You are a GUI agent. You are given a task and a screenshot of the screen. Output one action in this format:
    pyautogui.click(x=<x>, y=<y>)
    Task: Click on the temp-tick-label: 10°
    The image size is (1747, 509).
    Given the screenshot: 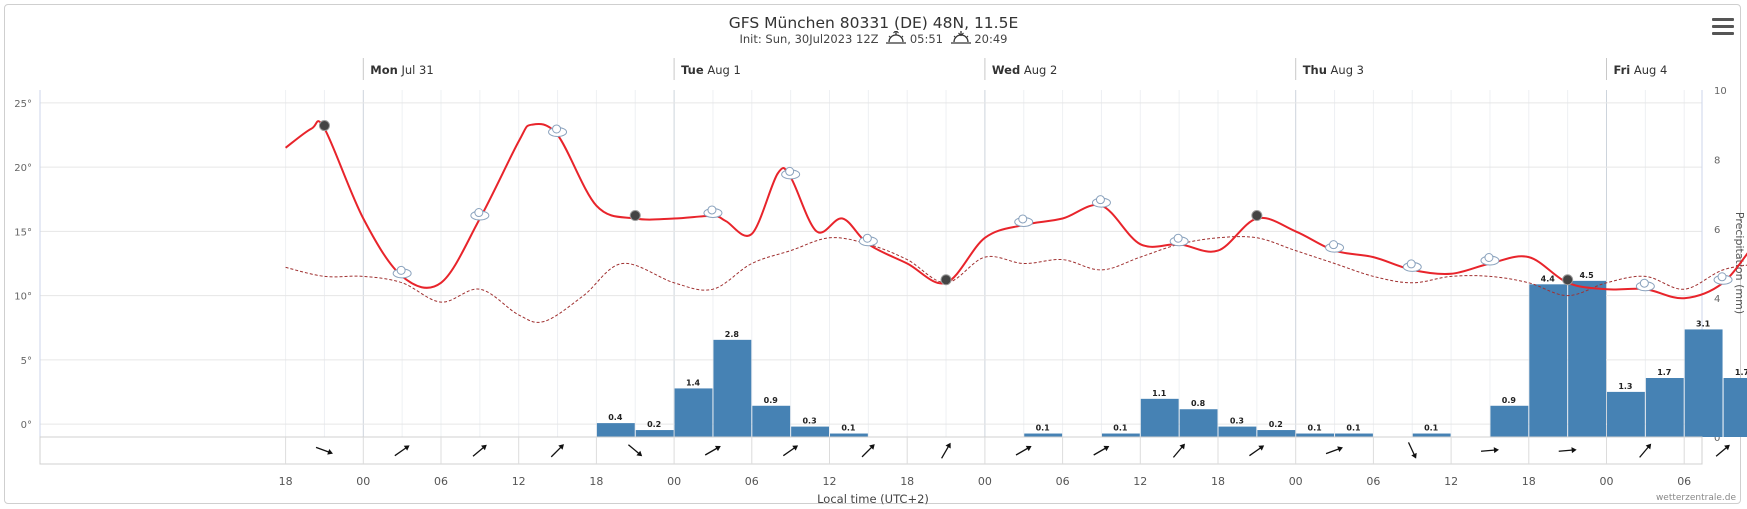 What is the action you would take?
    pyautogui.click(x=23, y=297)
    